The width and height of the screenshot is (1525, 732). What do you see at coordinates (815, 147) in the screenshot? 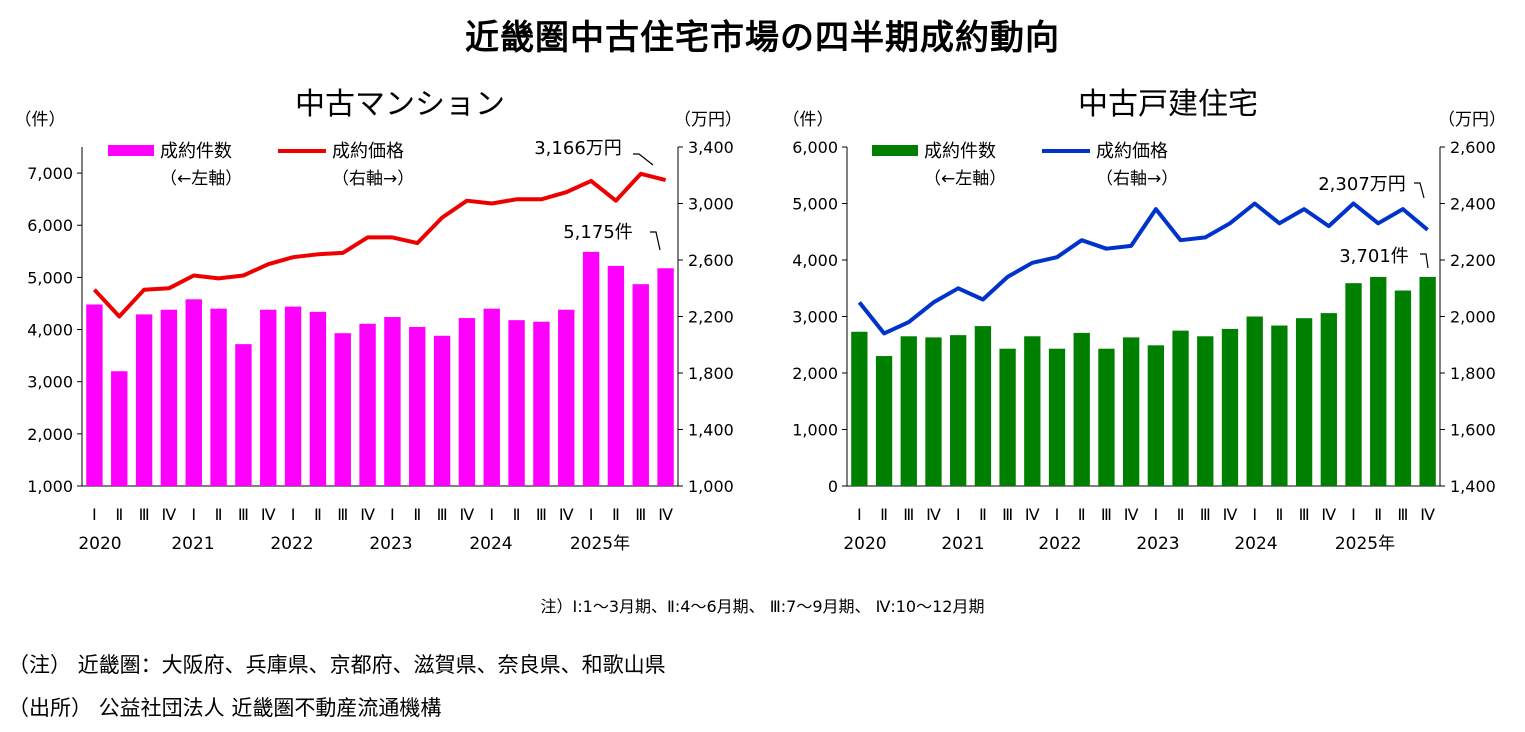
I see `house-left-tick-label: 6,000` at bounding box center [815, 147].